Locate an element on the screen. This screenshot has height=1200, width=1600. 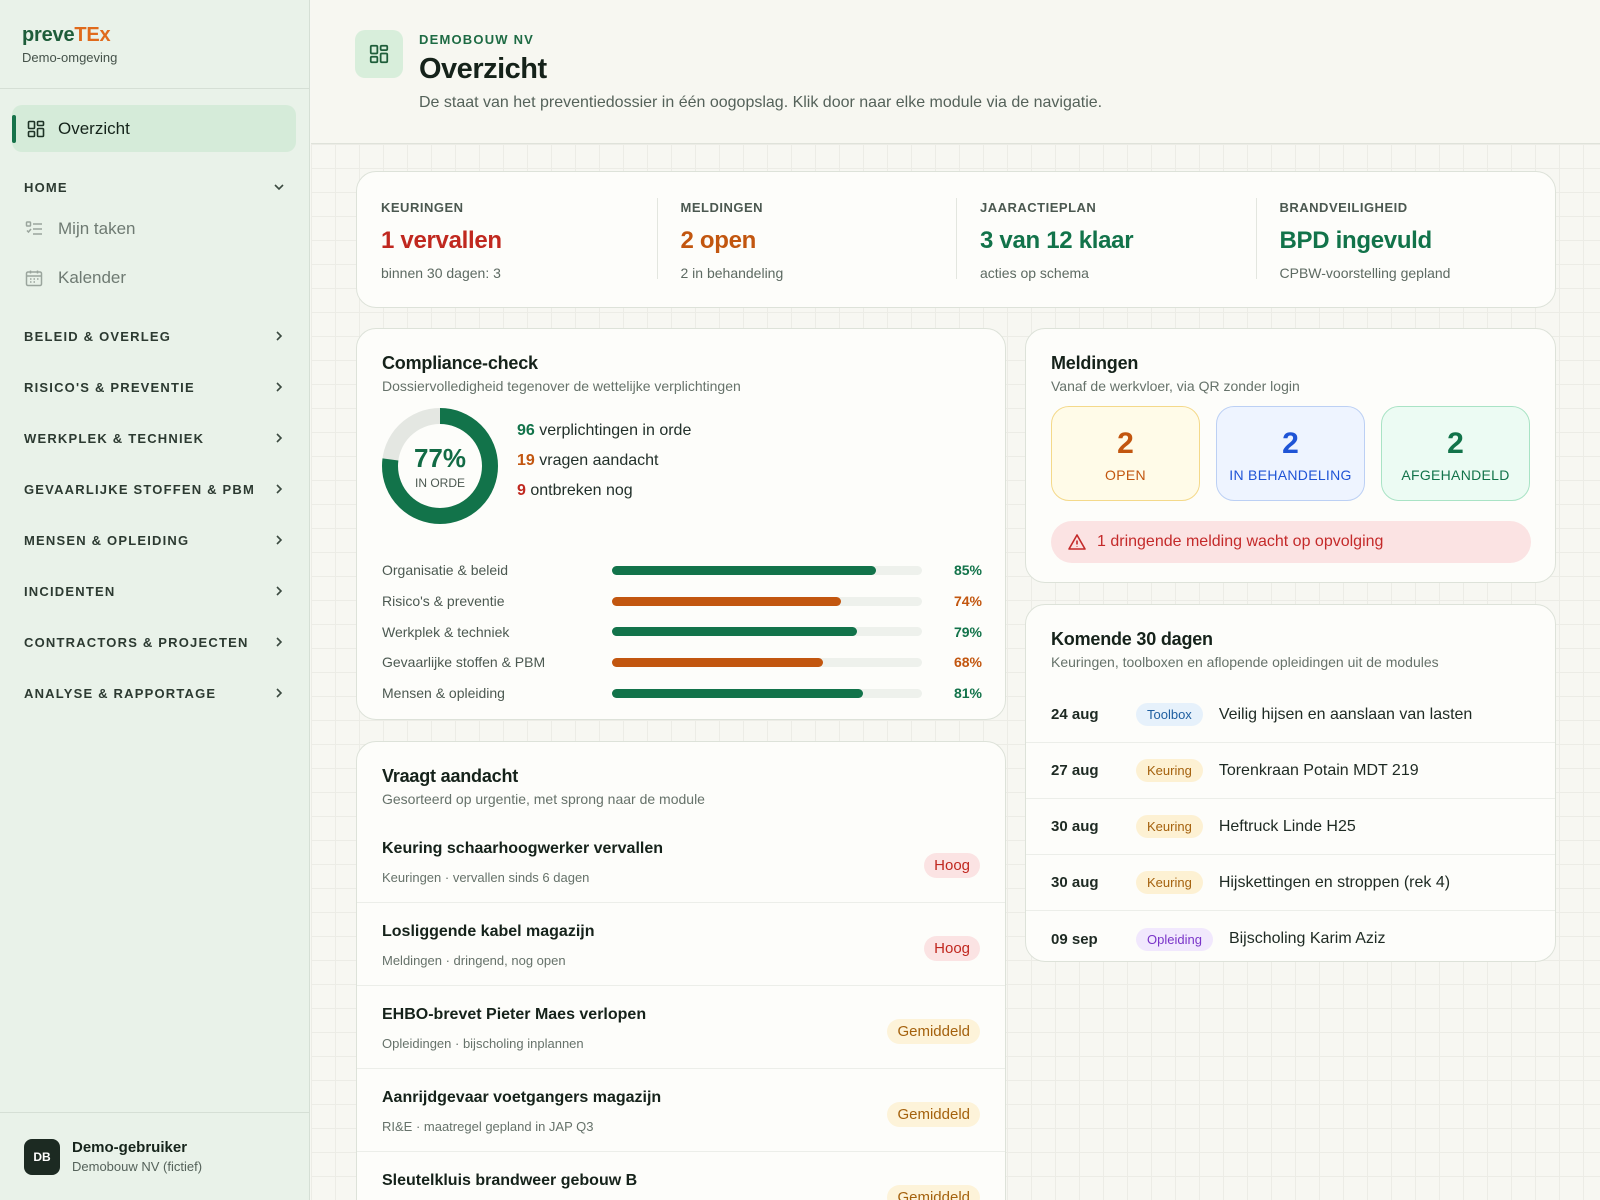
bar-row: Mensen & opleiding 81% is located at coordinates (682, 693).